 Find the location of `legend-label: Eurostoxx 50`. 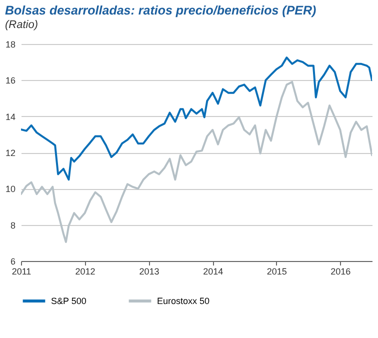

legend-label: Eurostoxx 50 is located at coordinates (183, 301).